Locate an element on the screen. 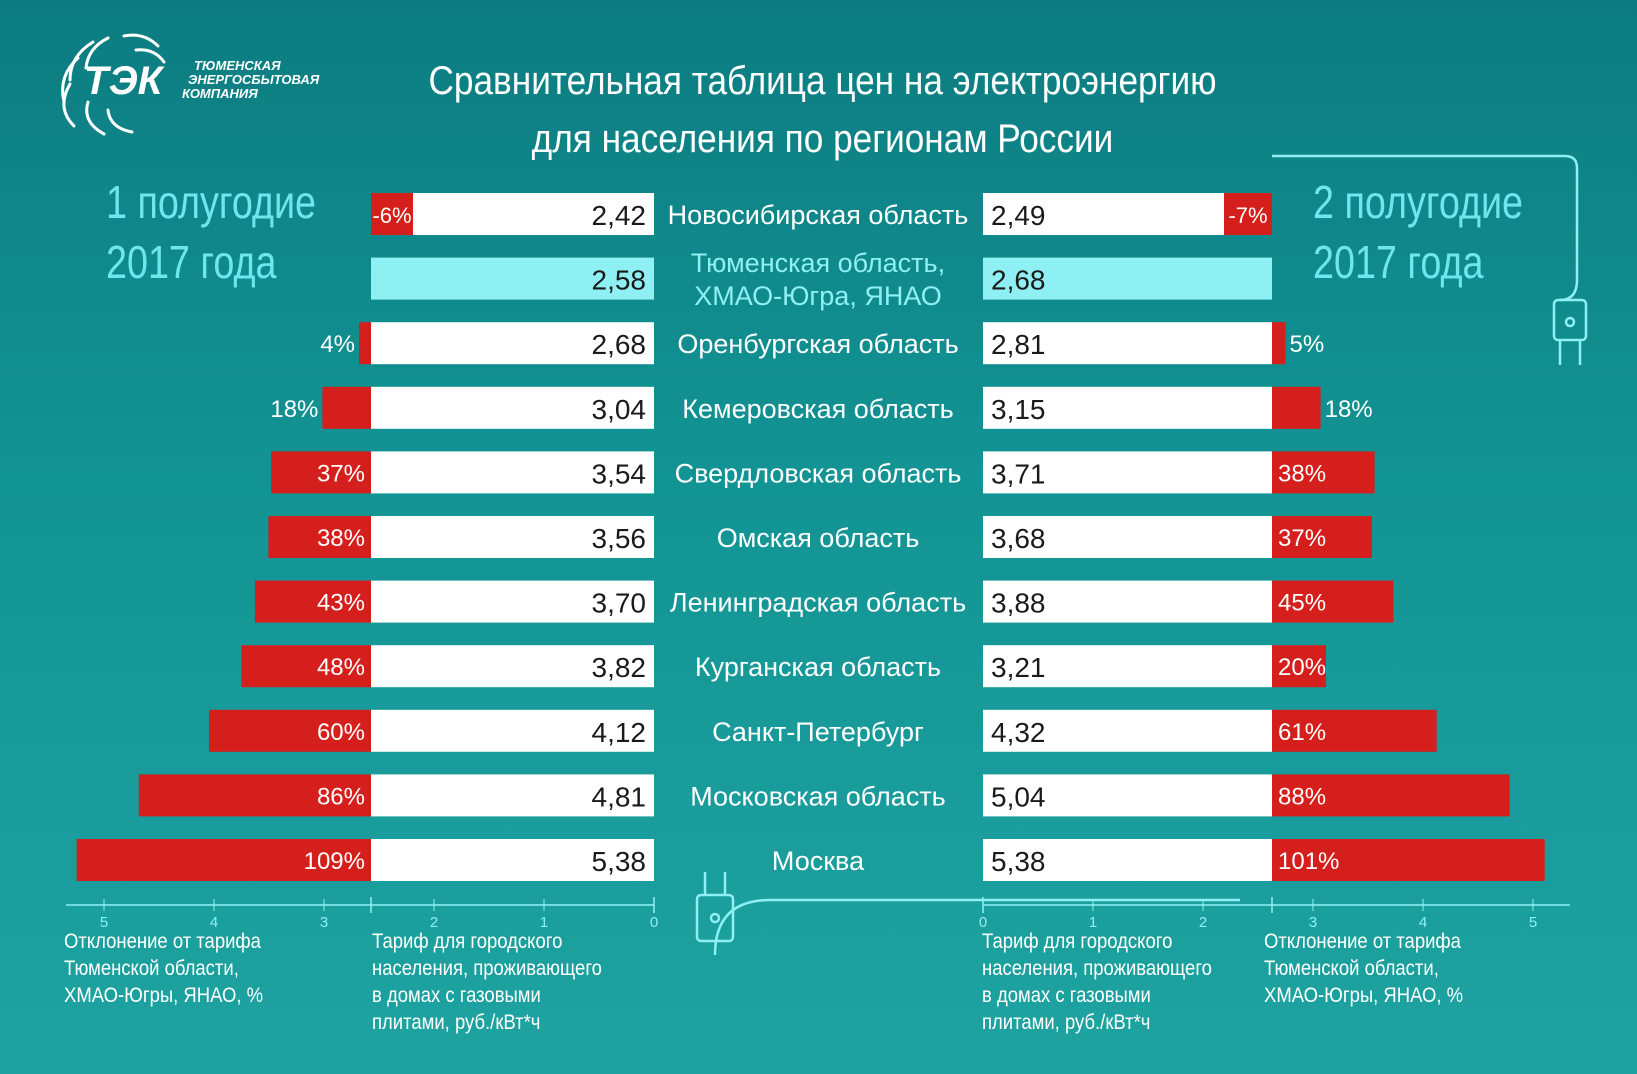 This screenshot has height=1074, width=1637. tariff-first-half-label: 2,42 is located at coordinates (619, 215).